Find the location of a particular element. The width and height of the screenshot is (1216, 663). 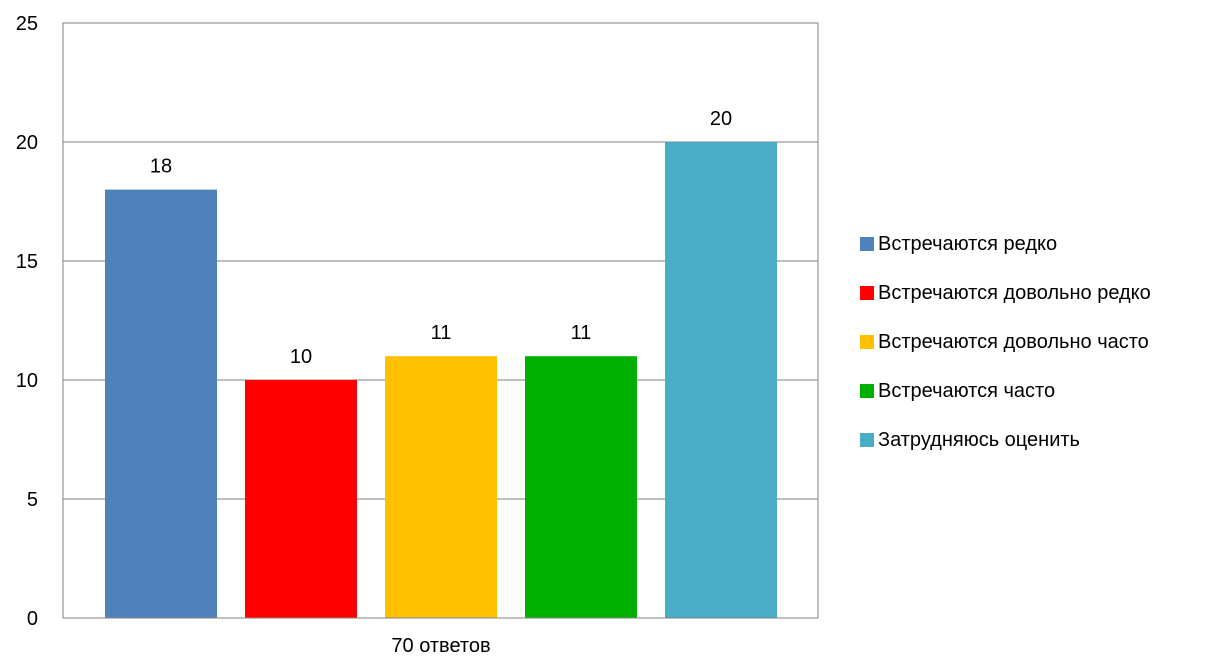

legend-item: Встречаются редко is located at coordinates (1005, 244).